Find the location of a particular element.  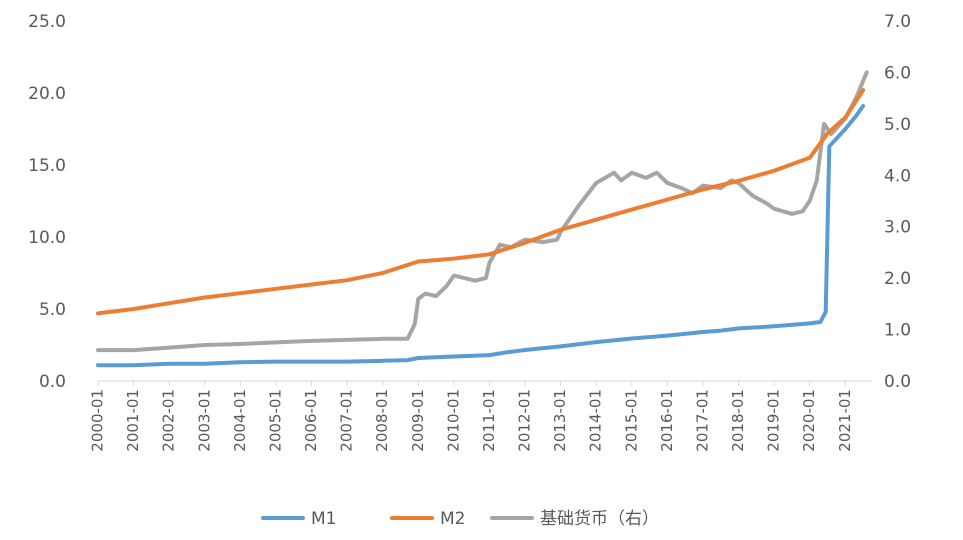

y-right-tick-label: 2.0 is located at coordinates (897, 279).